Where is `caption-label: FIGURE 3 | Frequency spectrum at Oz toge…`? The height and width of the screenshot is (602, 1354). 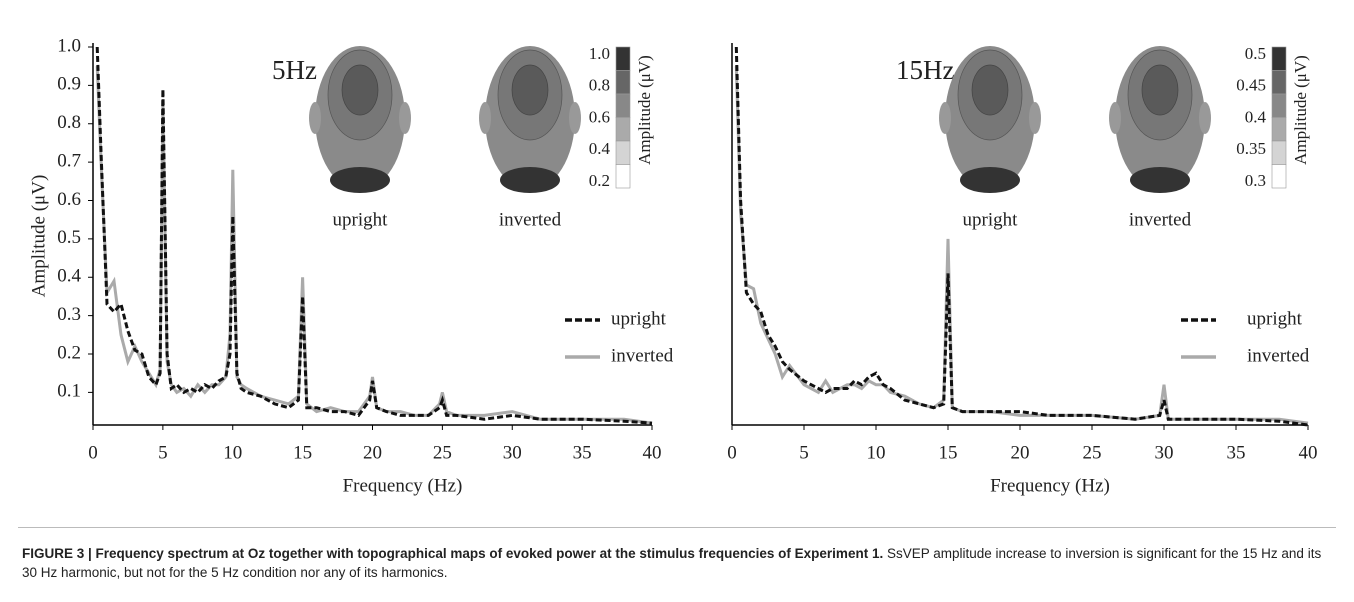 caption-label: FIGURE 3 | Frequency spectrum at Oz toge… is located at coordinates (453, 553).